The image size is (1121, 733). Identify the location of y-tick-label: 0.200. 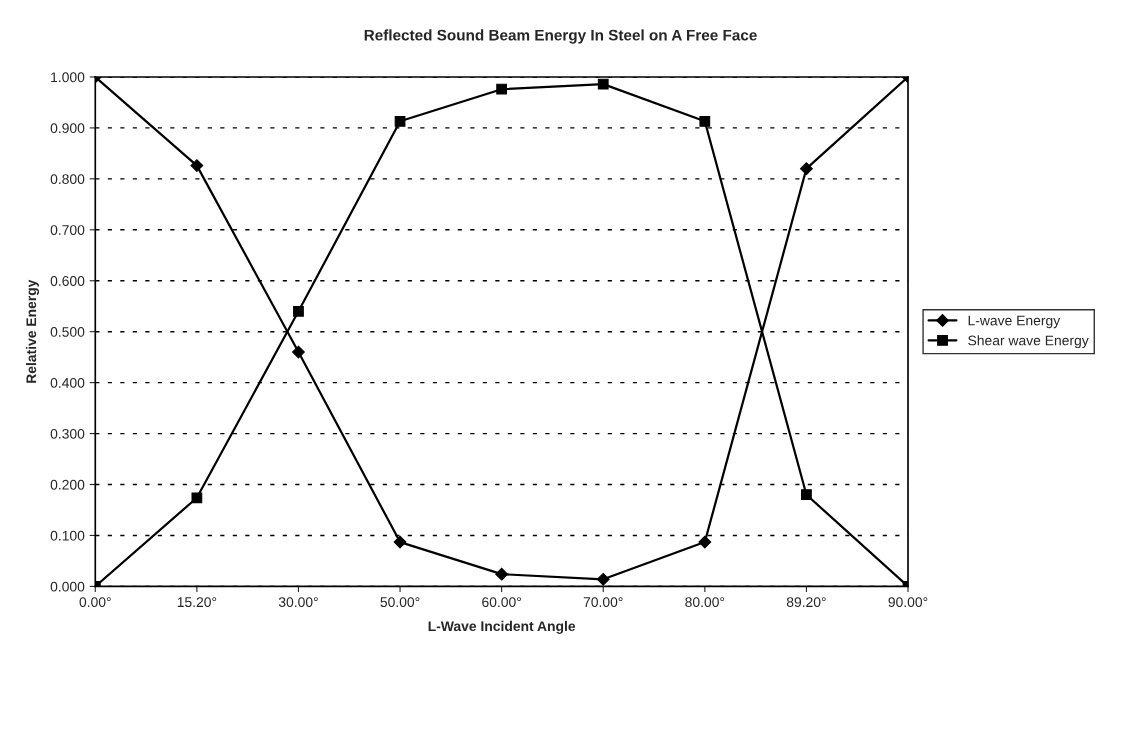
(67, 484).